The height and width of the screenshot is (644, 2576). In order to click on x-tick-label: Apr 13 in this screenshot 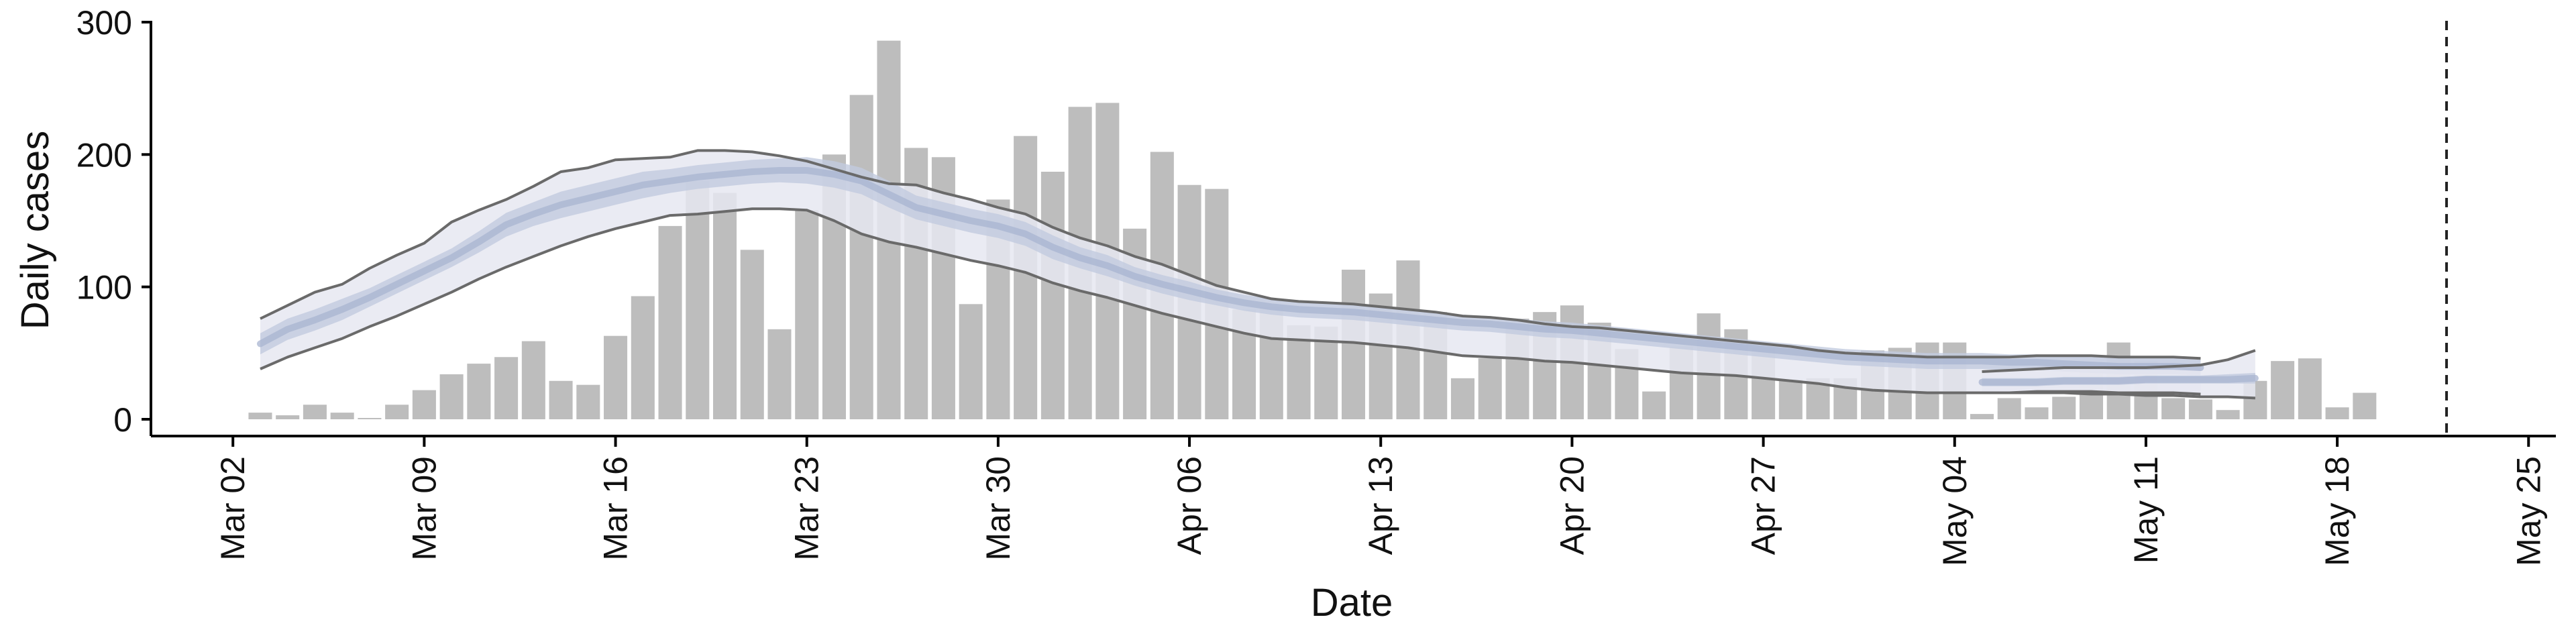, I will do `click(1380, 505)`.